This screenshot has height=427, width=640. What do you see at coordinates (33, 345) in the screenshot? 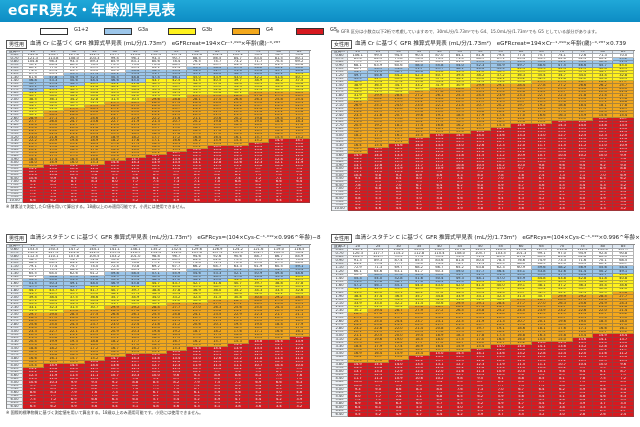
I see `egfr-cell: 19.6` at bounding box center [33, 345].